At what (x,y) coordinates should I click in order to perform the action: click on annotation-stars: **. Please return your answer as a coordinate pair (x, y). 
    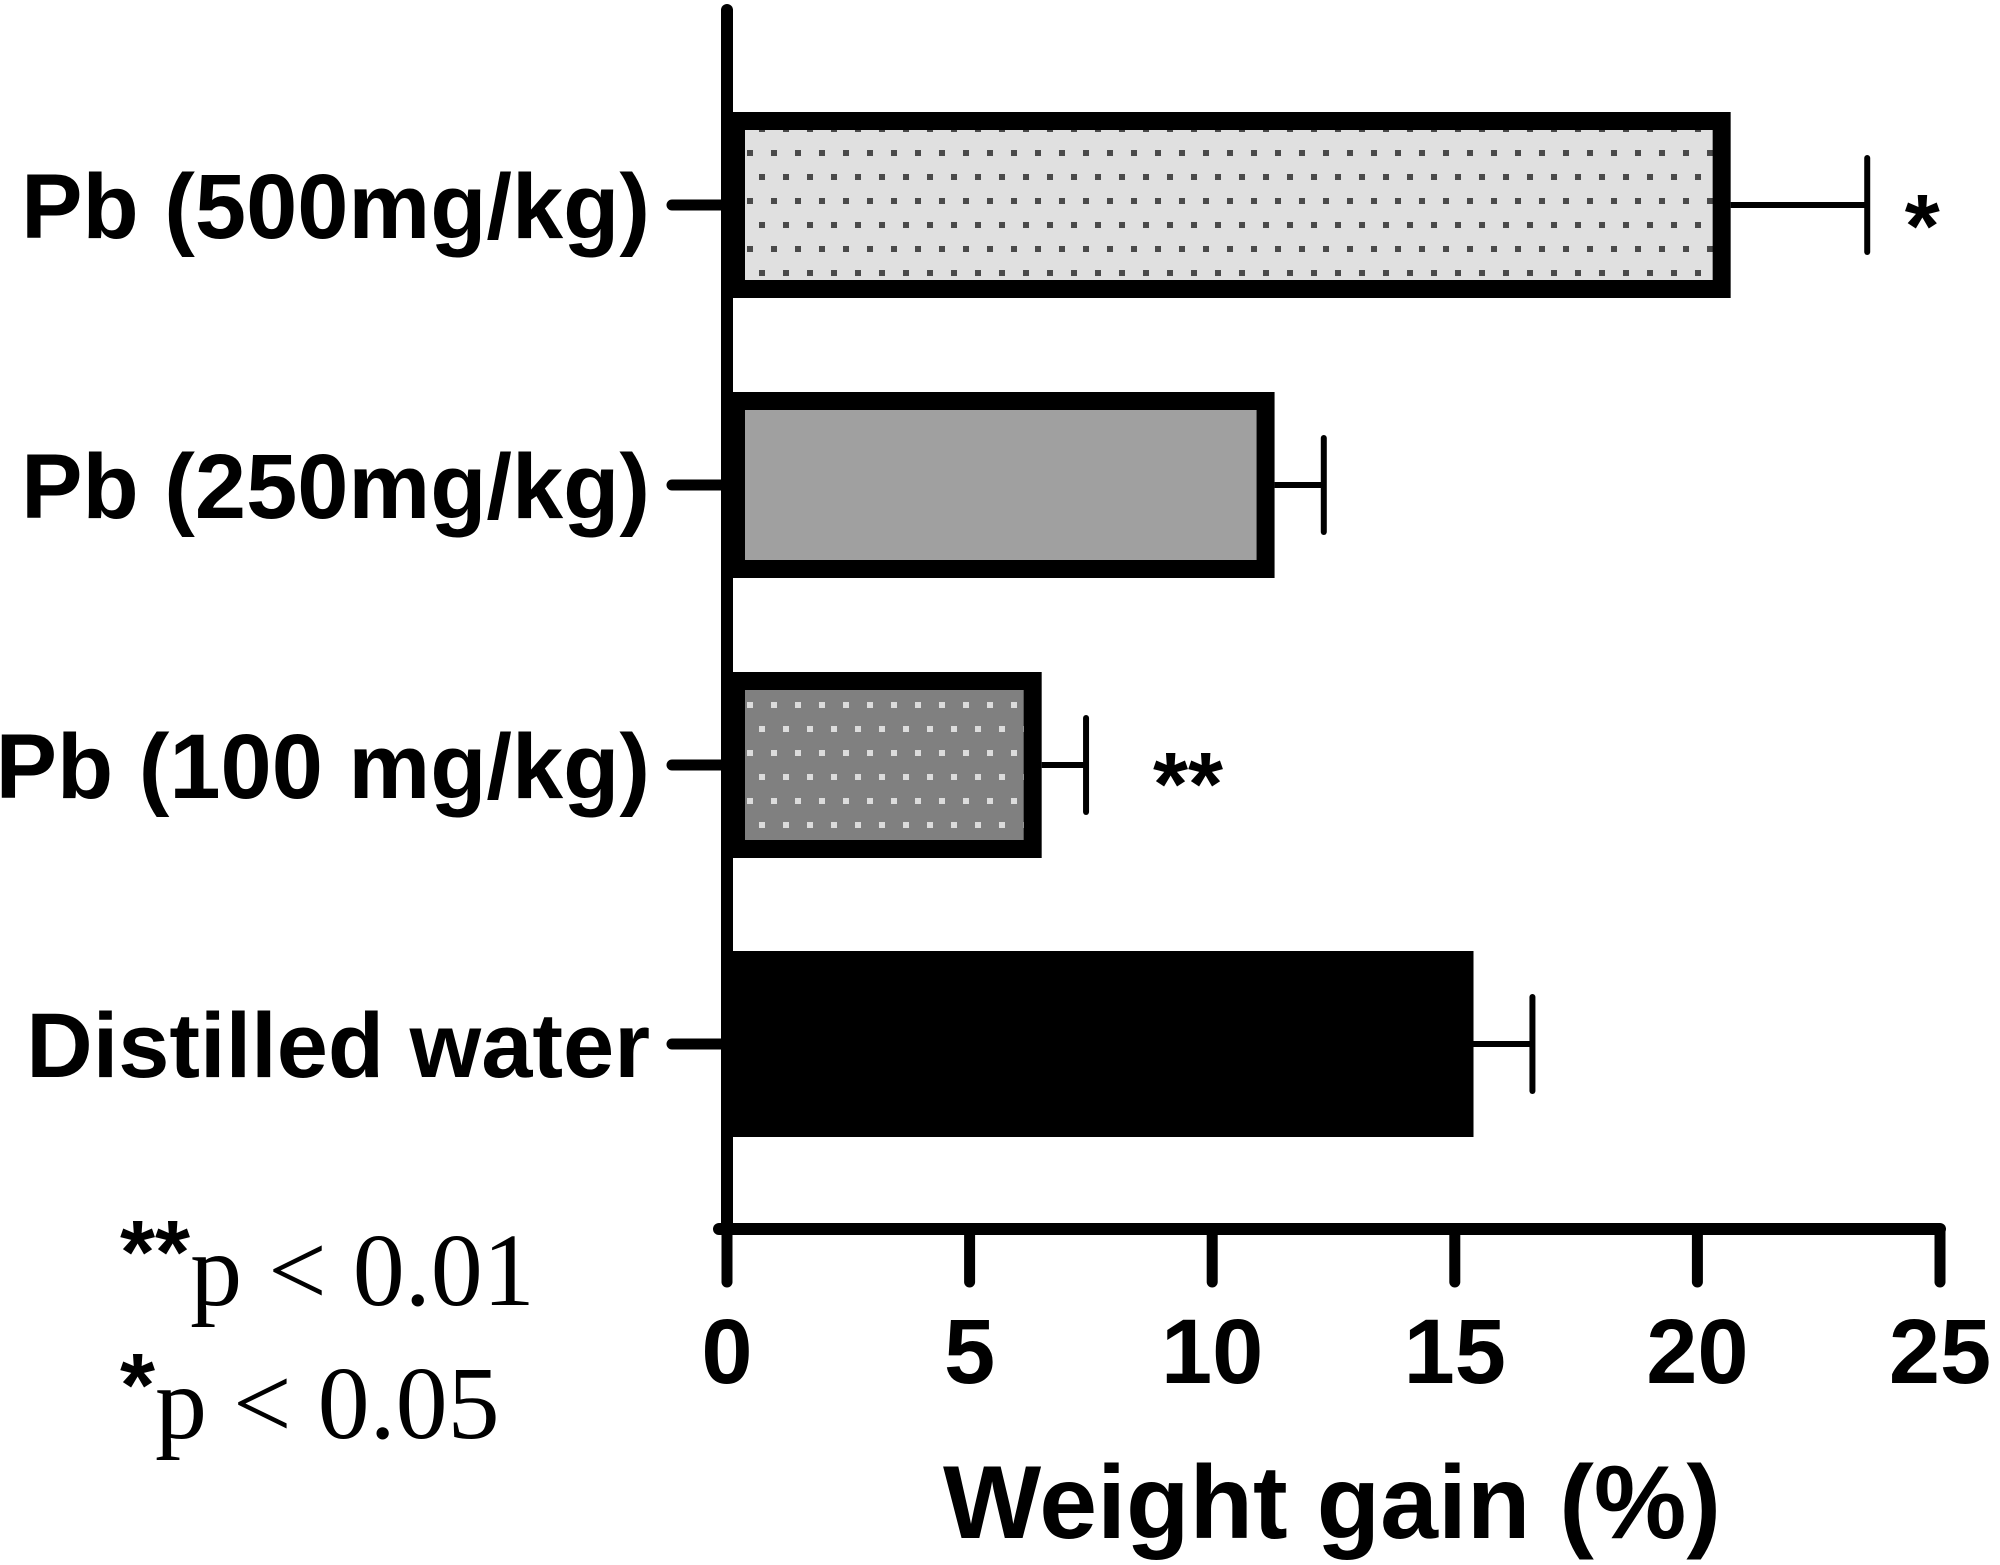
    Looking at the image, I should click on (155, 1253).